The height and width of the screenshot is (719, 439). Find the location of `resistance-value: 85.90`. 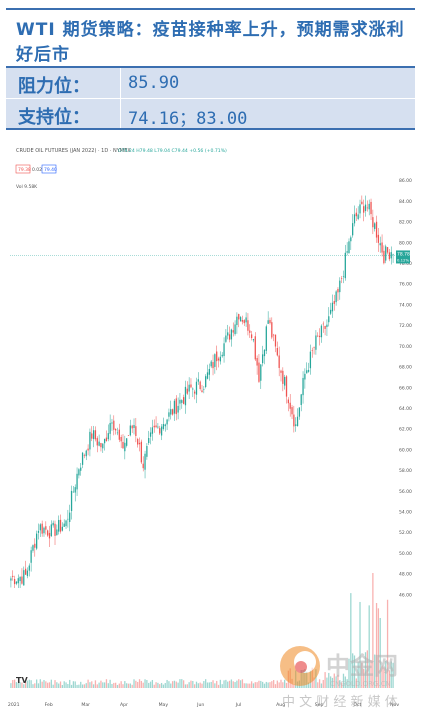

resistance-value: 85.90 is located at coordinates (154, 83).